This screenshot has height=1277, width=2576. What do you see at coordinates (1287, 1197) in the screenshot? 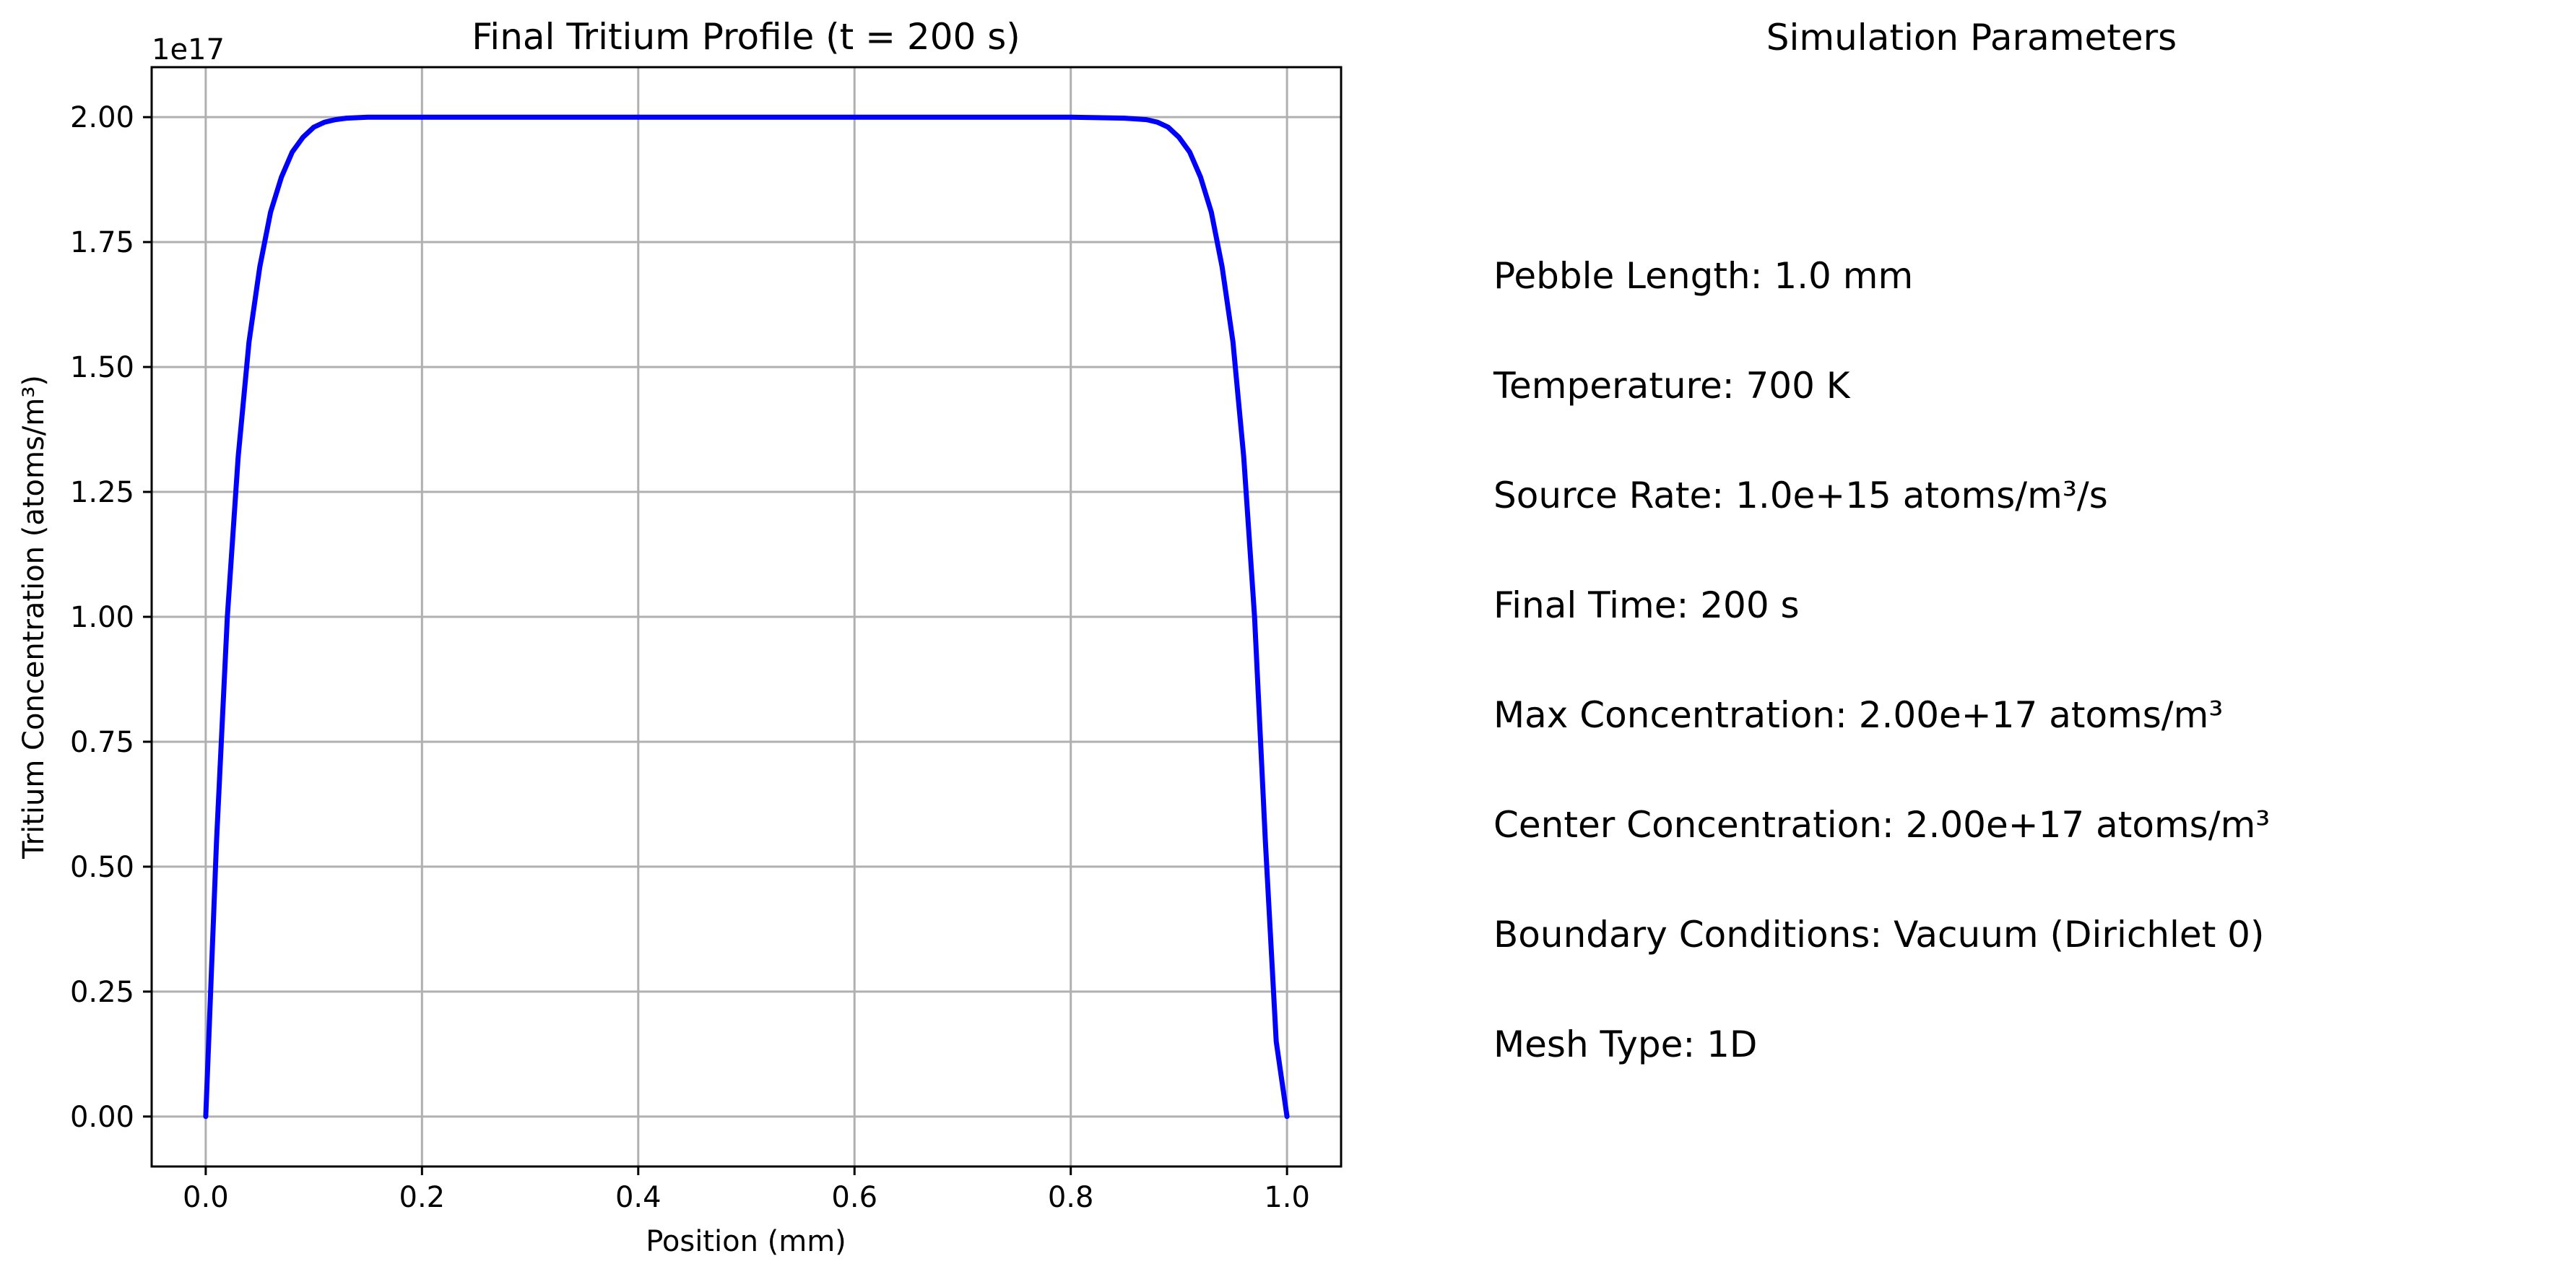
I see `x-tick-label: 1.0` at bounding box center [1287, 1197].